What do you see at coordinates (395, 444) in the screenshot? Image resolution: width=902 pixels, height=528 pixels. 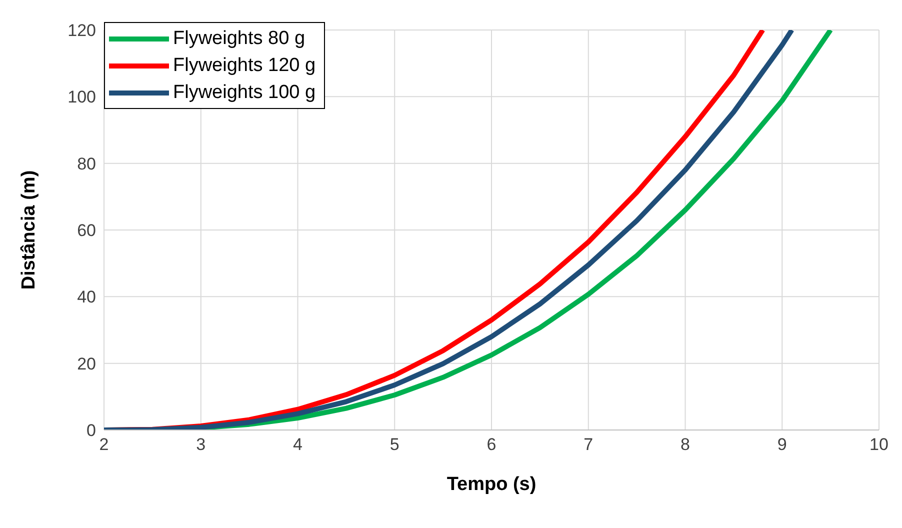 I see `x-tick-label: 5` at bounding box center [395, 444].